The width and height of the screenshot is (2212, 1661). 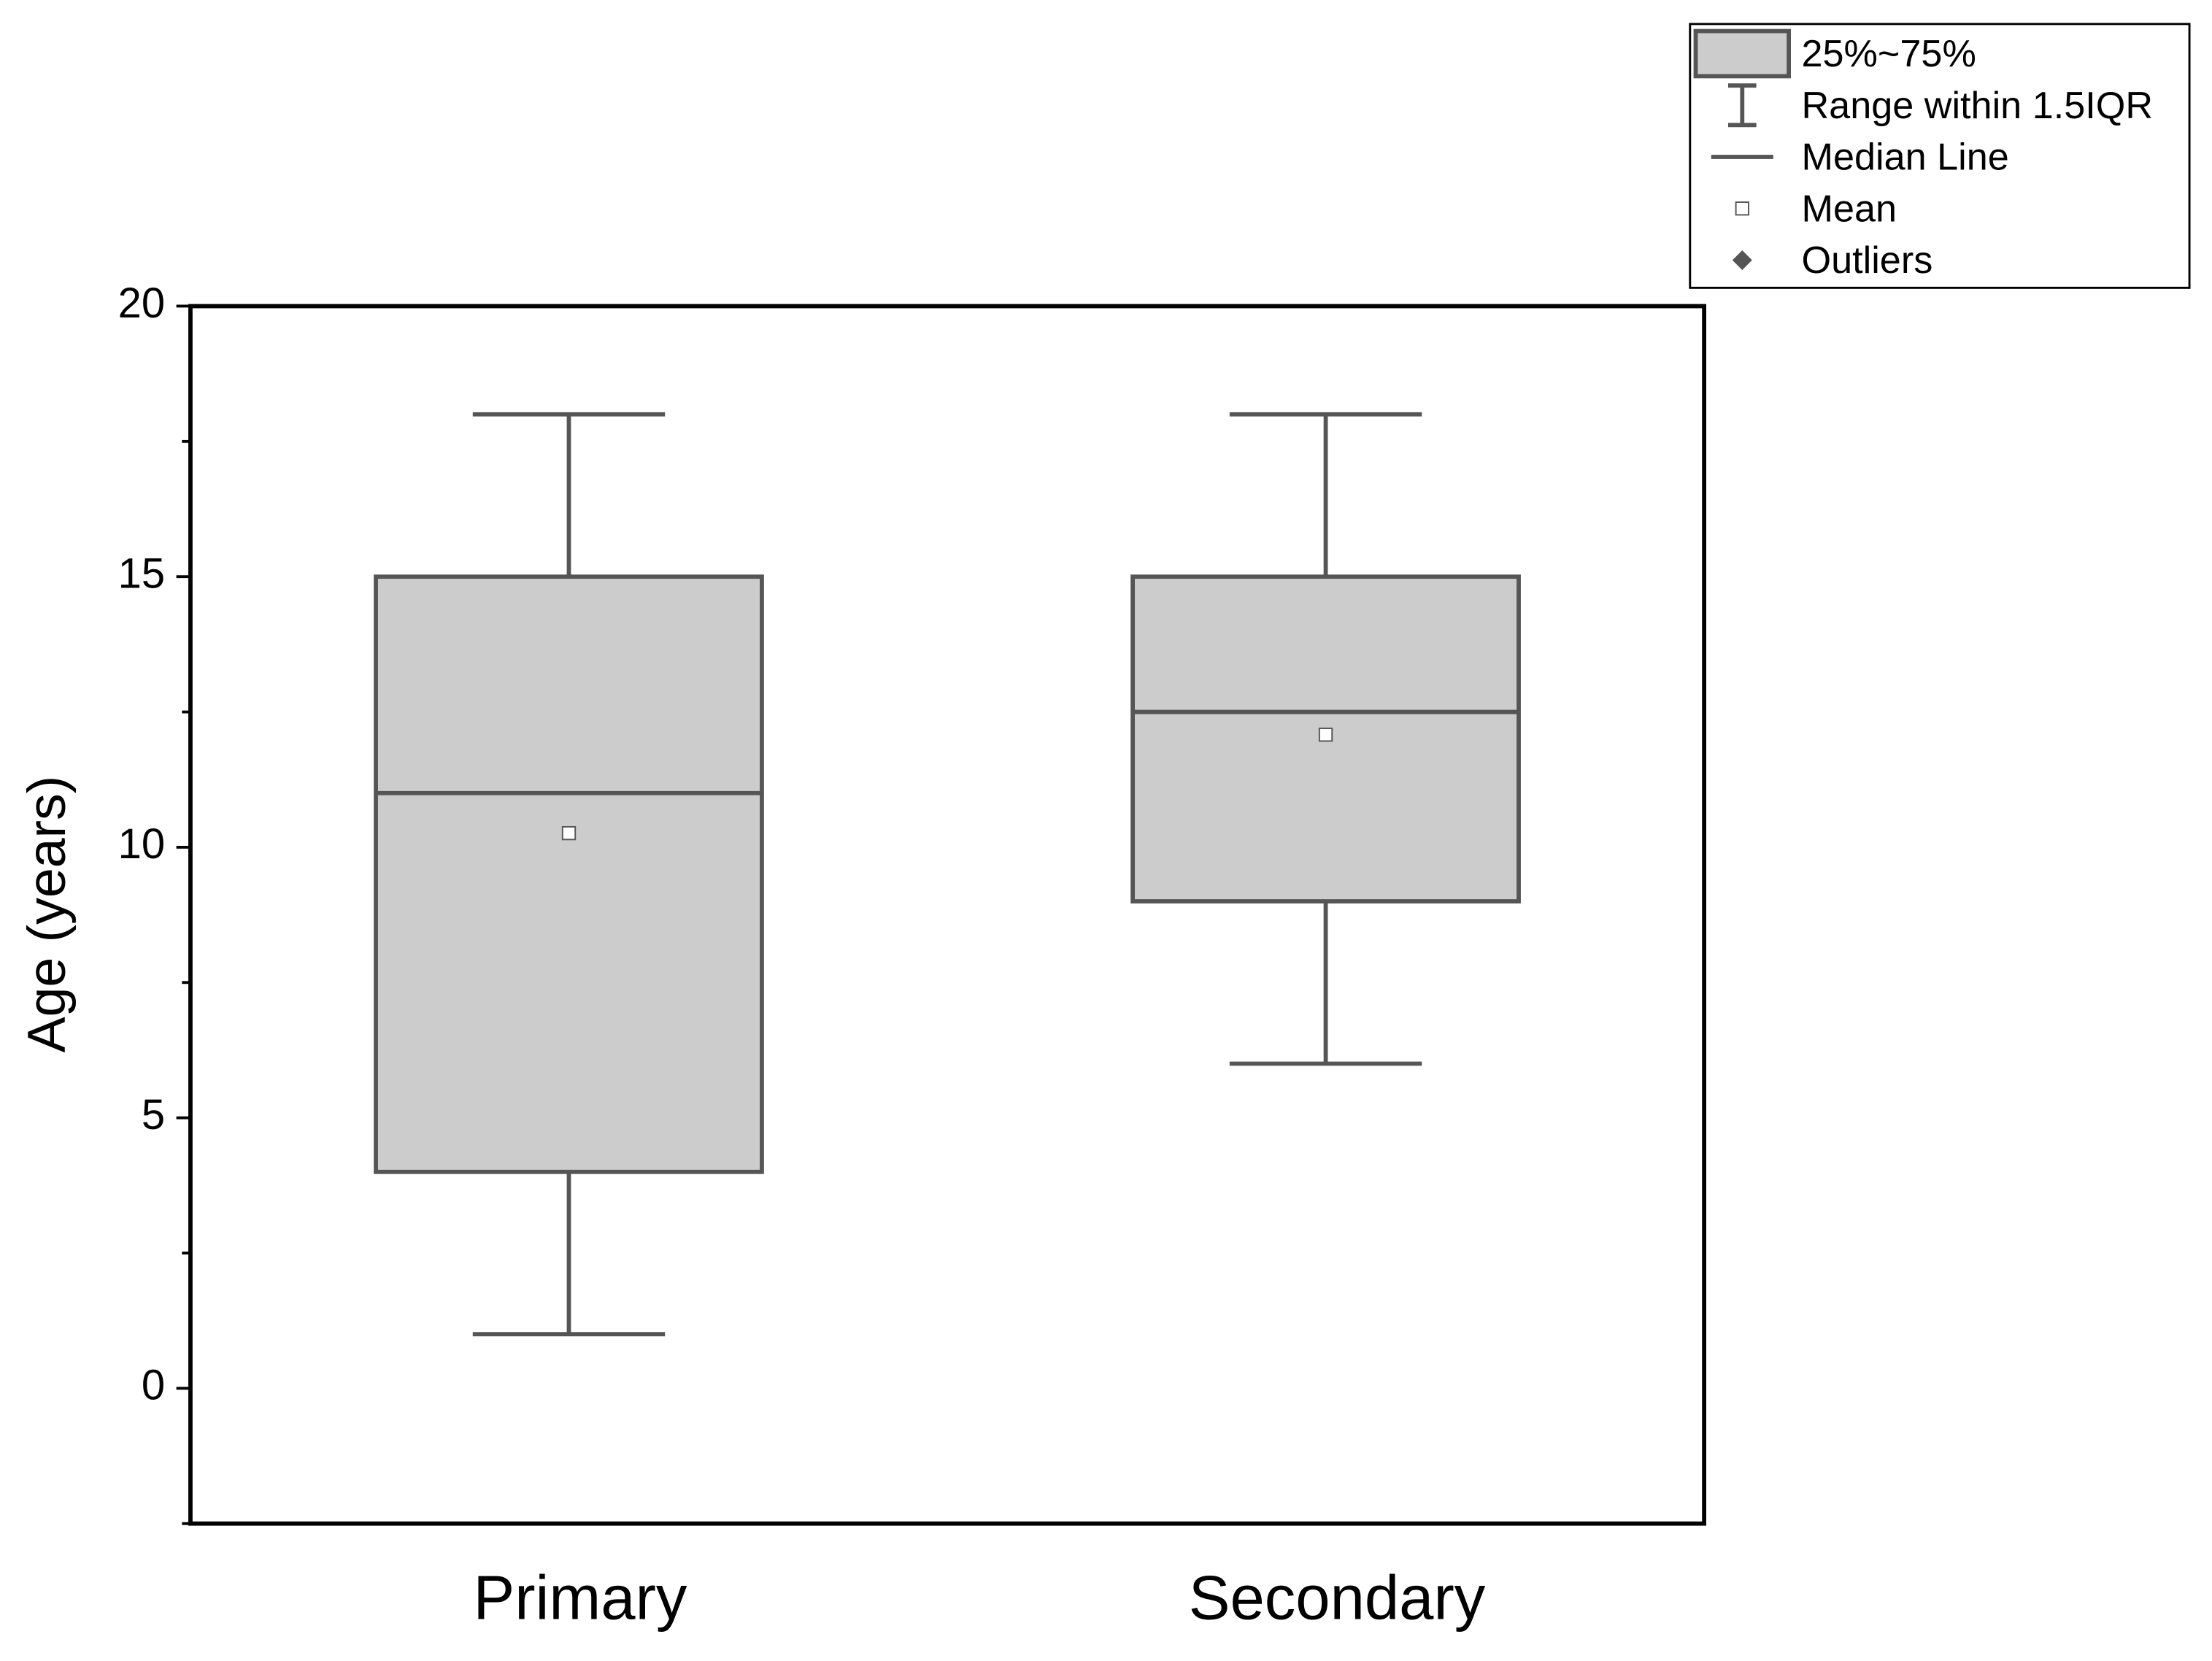 I want to click on legend-label: Mean, so click(x=1849, y=209).